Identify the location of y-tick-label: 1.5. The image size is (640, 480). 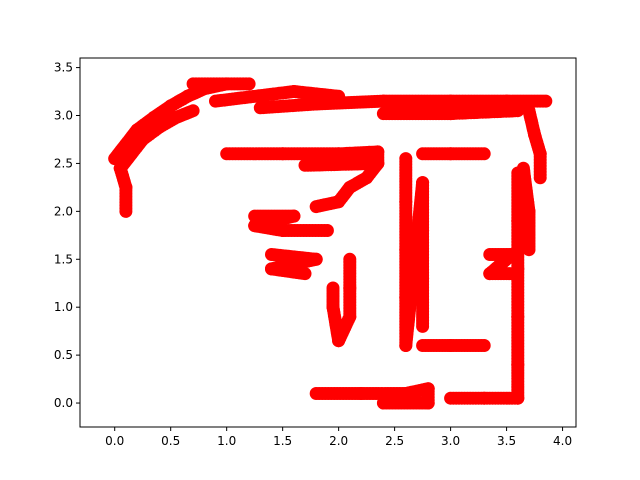
(63, 259).